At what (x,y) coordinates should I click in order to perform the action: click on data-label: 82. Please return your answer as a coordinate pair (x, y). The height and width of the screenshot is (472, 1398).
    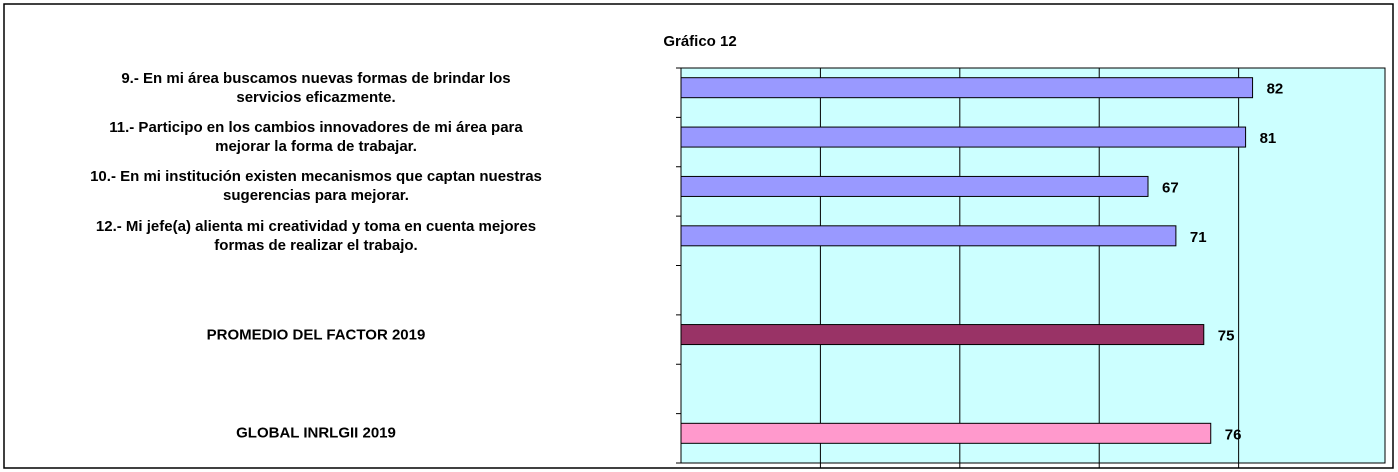
    Looking at the image, I should click on (1275, 89).